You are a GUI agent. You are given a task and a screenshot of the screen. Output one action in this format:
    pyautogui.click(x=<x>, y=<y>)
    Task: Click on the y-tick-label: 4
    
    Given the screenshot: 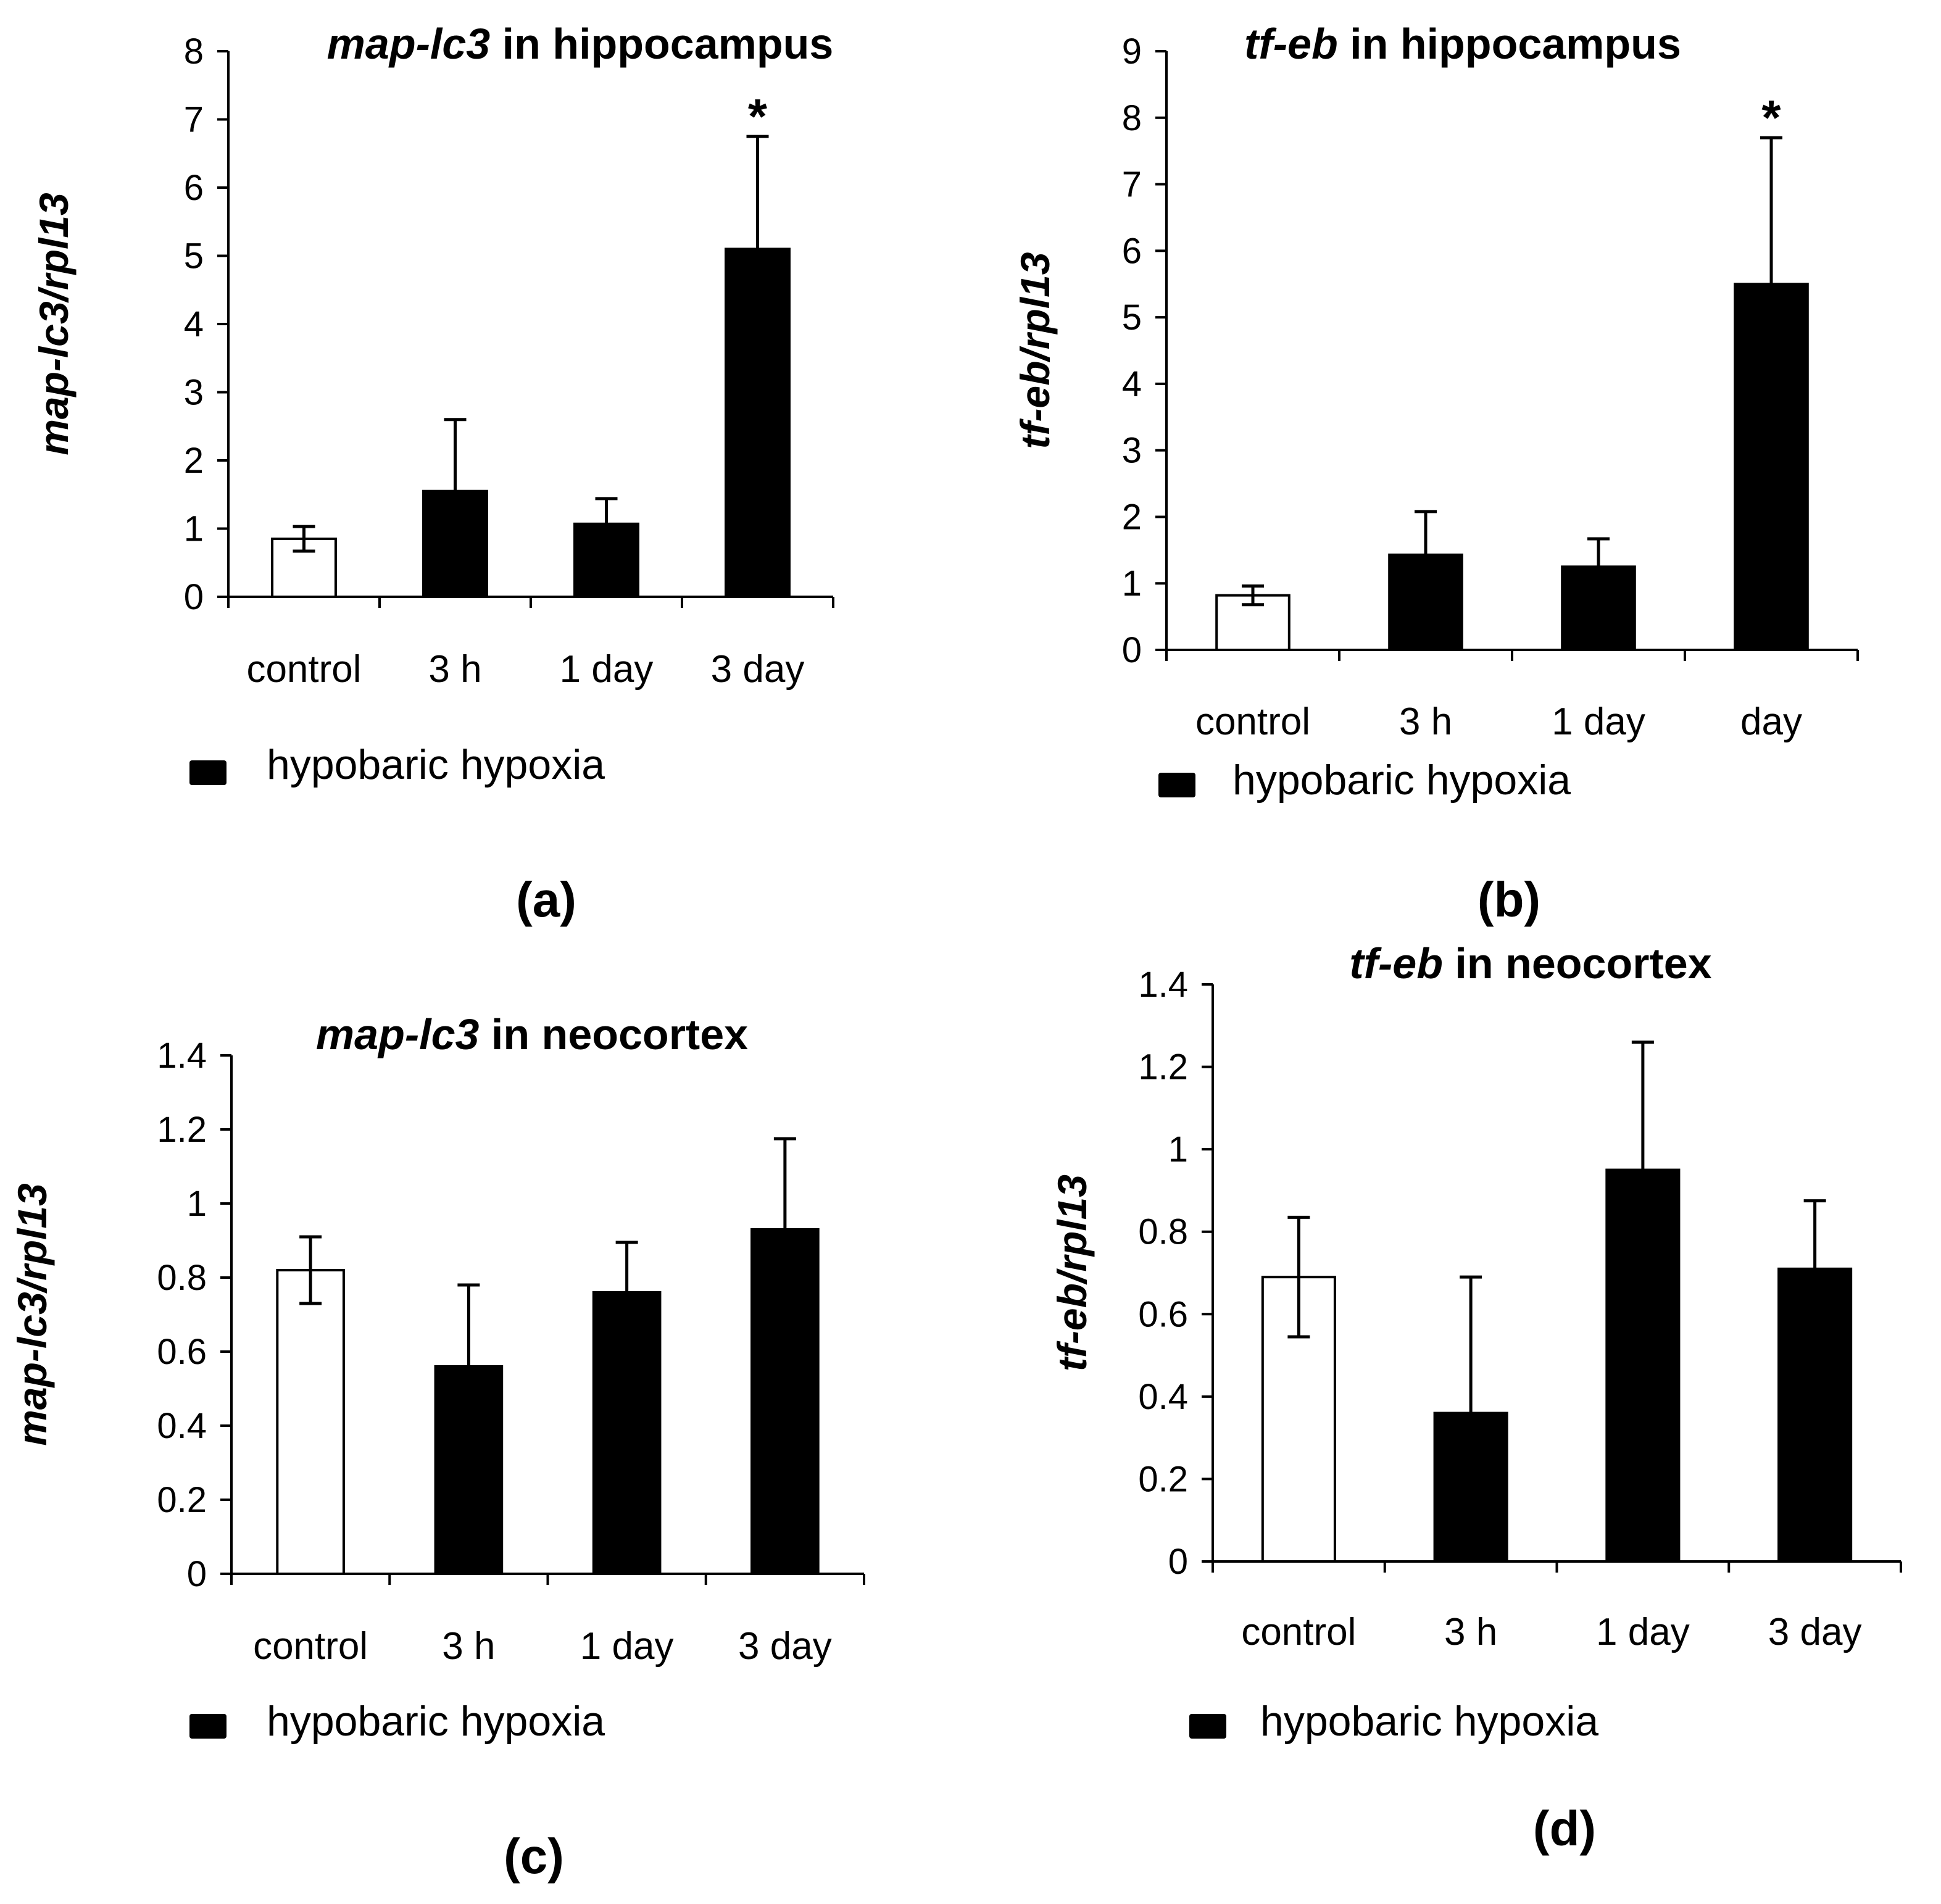 What is the action you would take?
    pyautogui.click(x=194, y=324)
    